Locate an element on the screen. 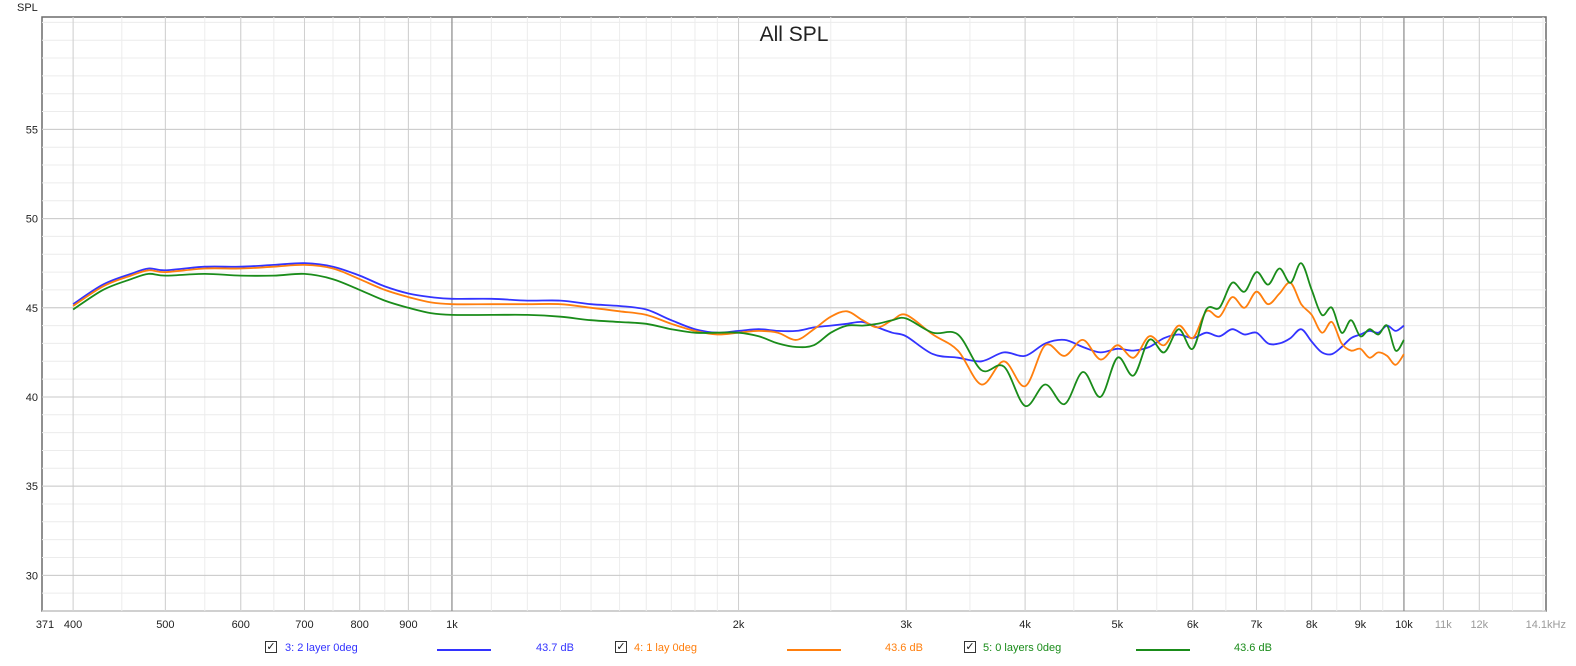  legend-value-0: 43.7 dB is located at coordinates (555, 648).